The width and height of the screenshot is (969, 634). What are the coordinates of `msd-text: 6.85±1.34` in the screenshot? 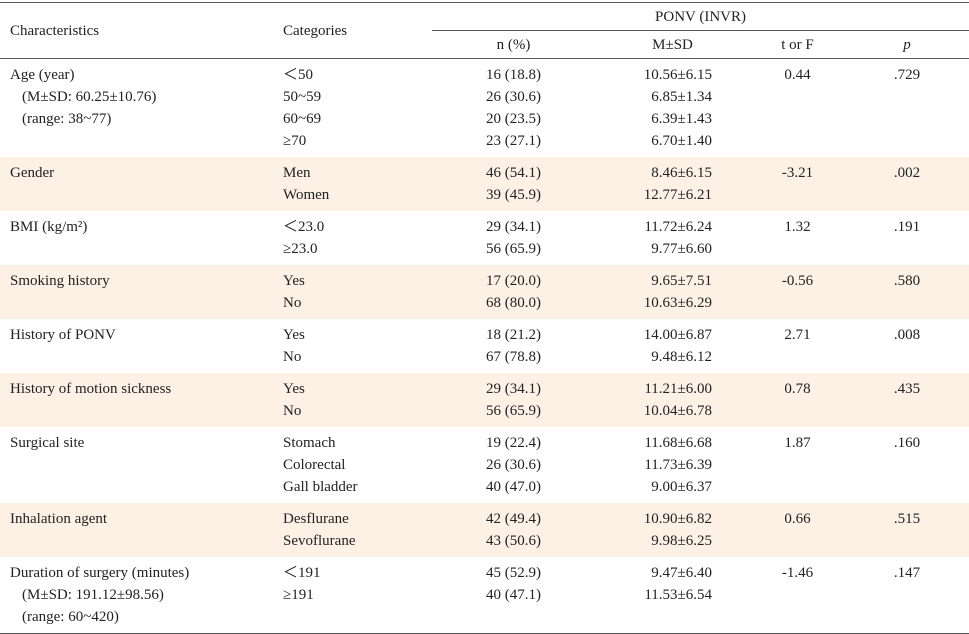 It's located at (681, 97).